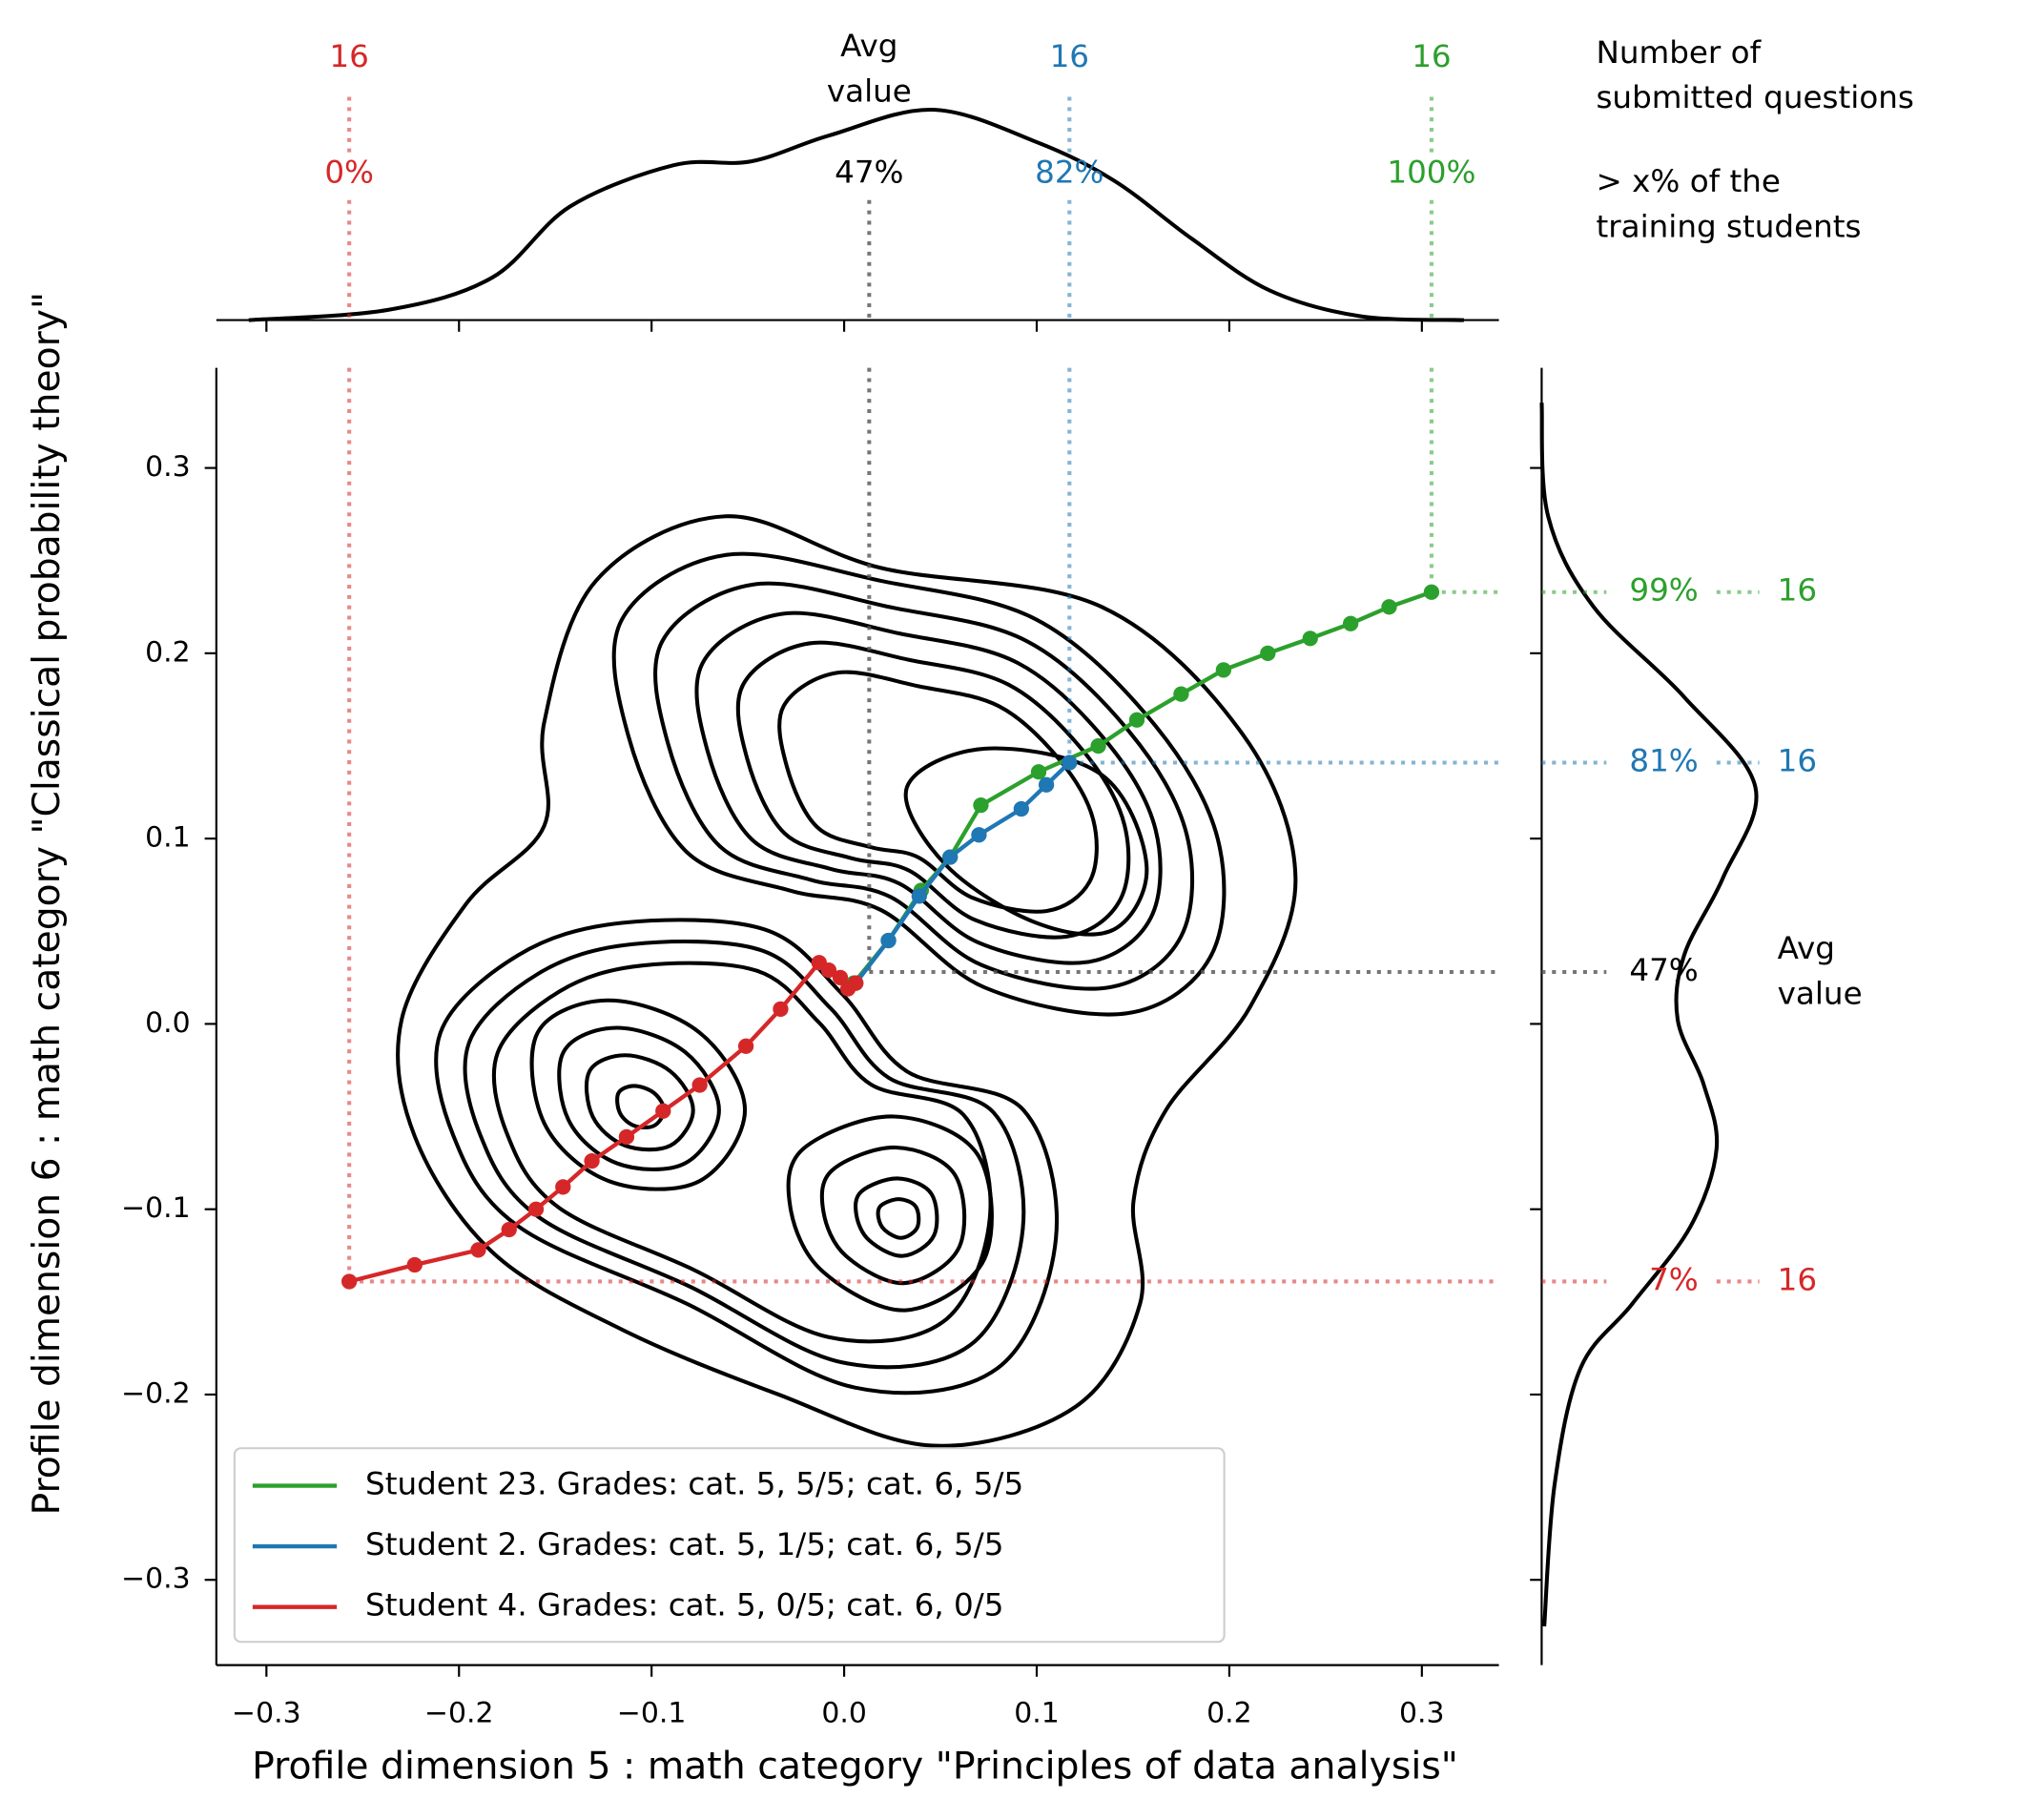 The height and width of the screenshot is (1820, 2021). I want to click on x-percent-label: 0%, so click(349, 173).